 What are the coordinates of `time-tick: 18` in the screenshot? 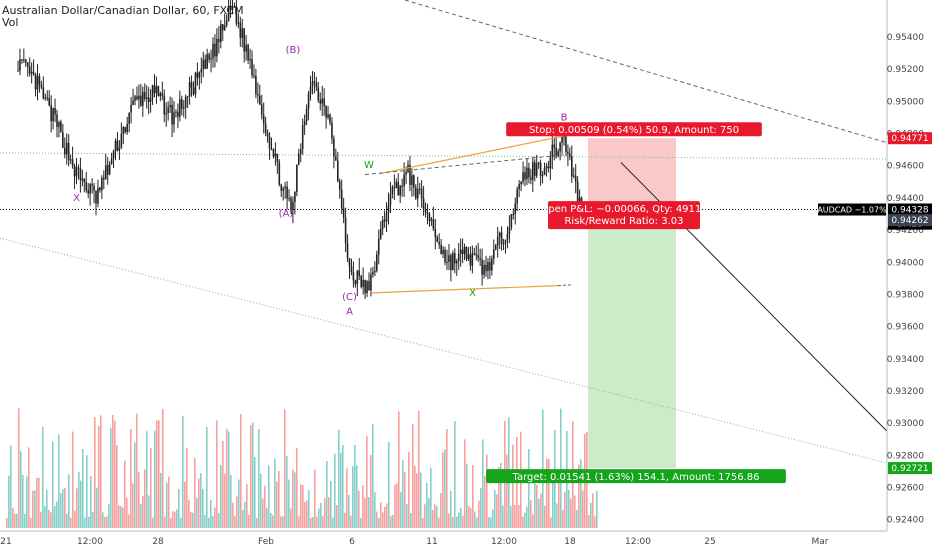 It's located at (570, 542).